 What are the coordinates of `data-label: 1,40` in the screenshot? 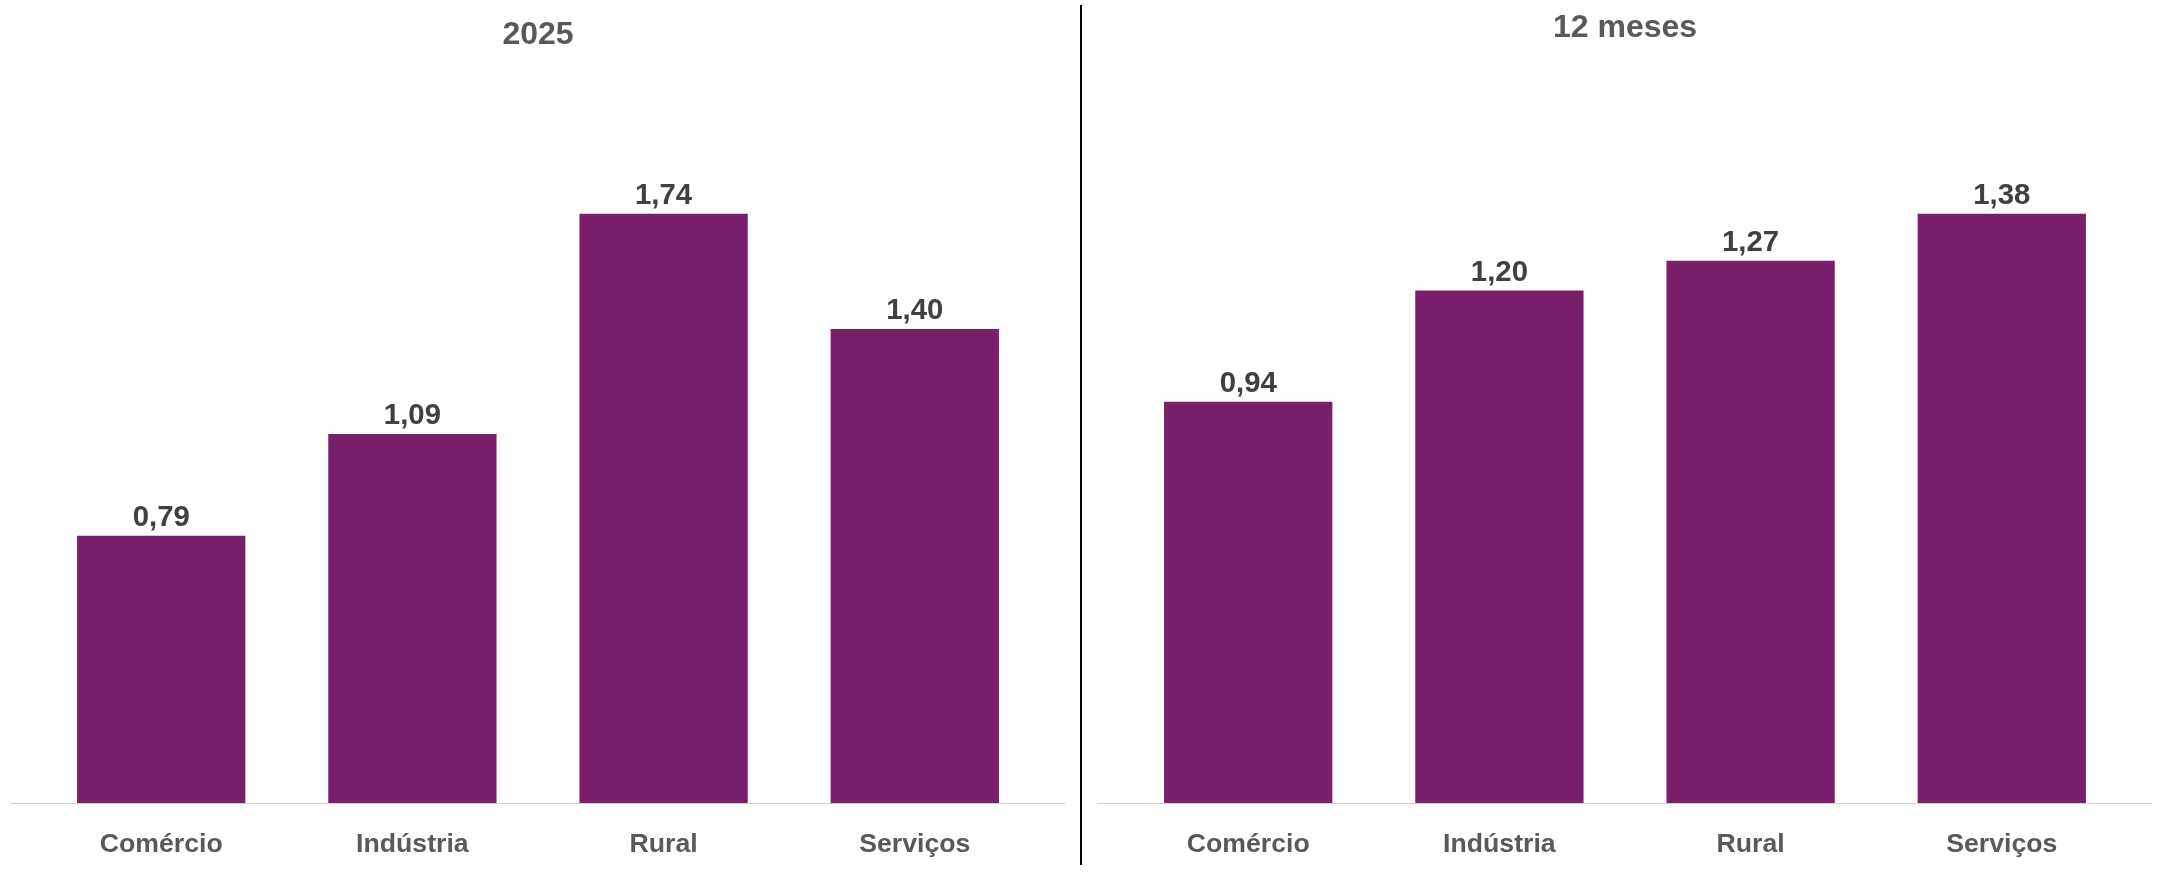 It's located at (915, 308).